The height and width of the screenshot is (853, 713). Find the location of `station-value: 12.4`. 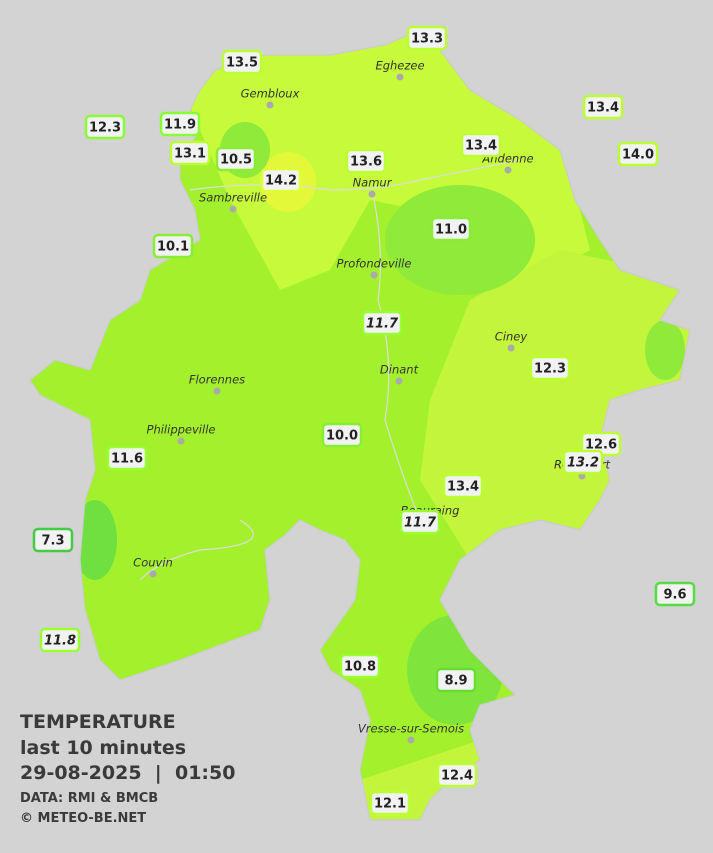

station-value: 12.4 is located at coordinates (457, 776).